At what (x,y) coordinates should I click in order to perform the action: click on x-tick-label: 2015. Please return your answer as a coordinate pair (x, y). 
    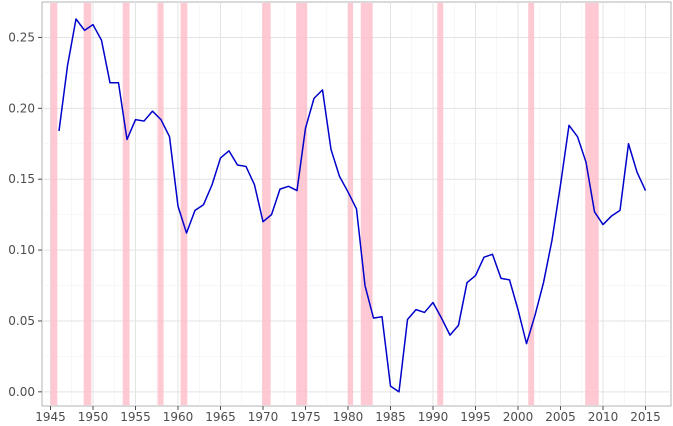
    Looking at the image, I should click on (645, 417).